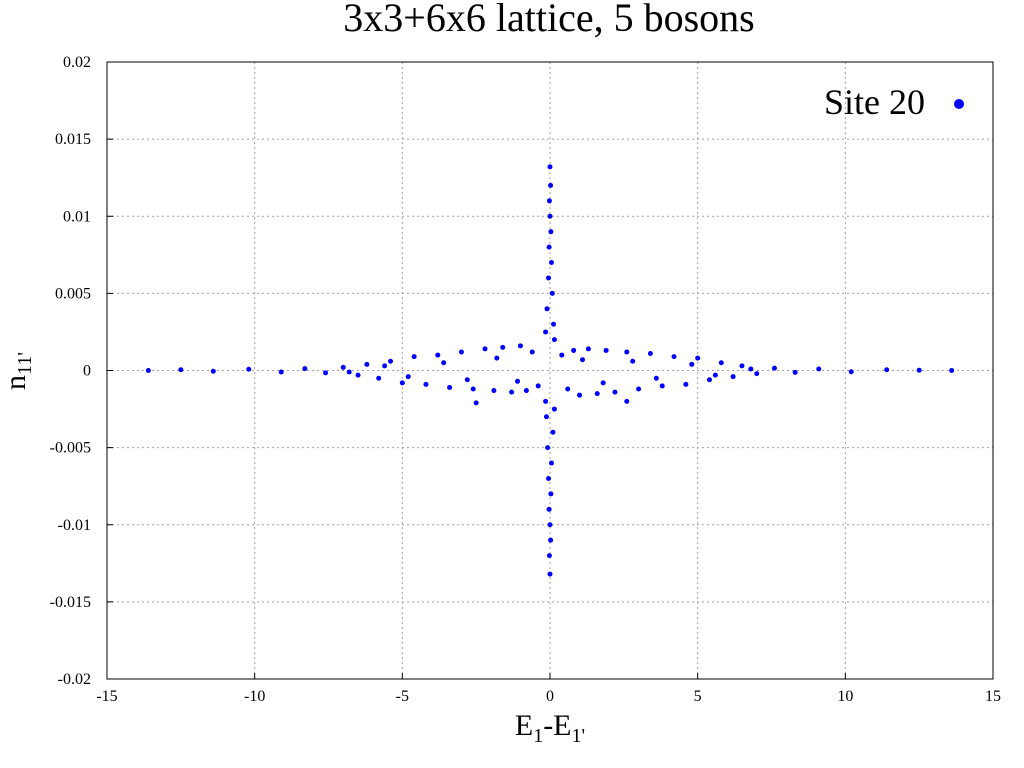  Describe the element at coordinates (698, 696) in the screenshot. I see `x-tick-label: 5` at that location.